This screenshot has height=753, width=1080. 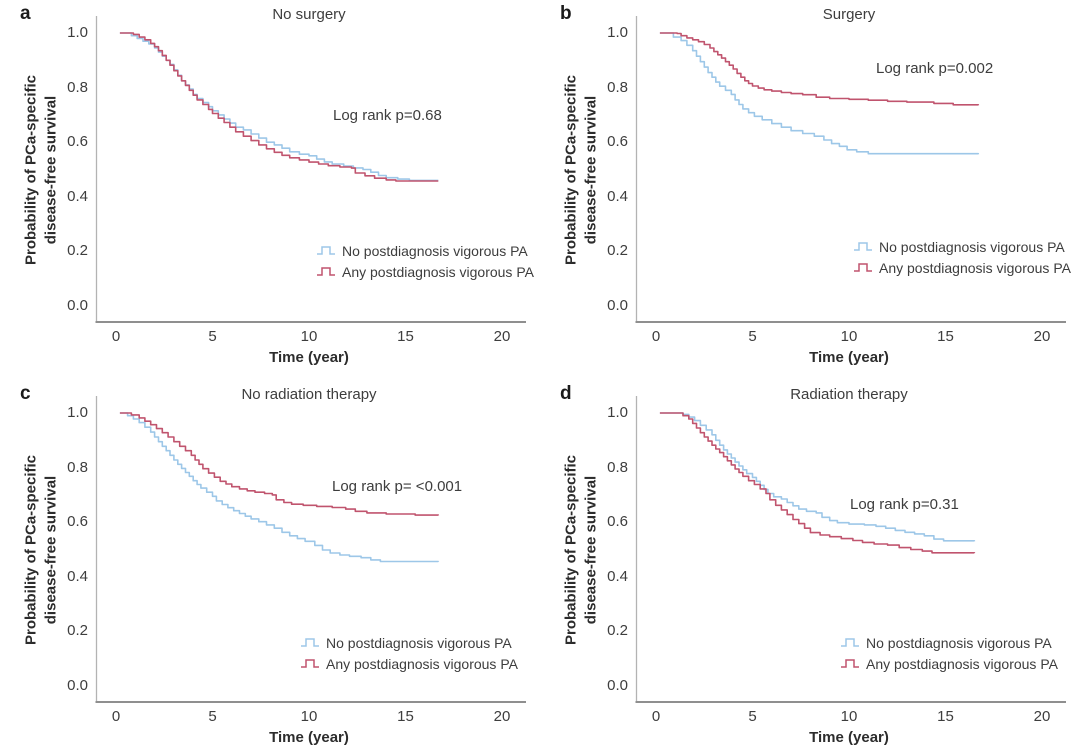 What do you see at coordinates (25, 13) in the screenshot?
I see `panel-letter: a` at bounding box center [25, 13].